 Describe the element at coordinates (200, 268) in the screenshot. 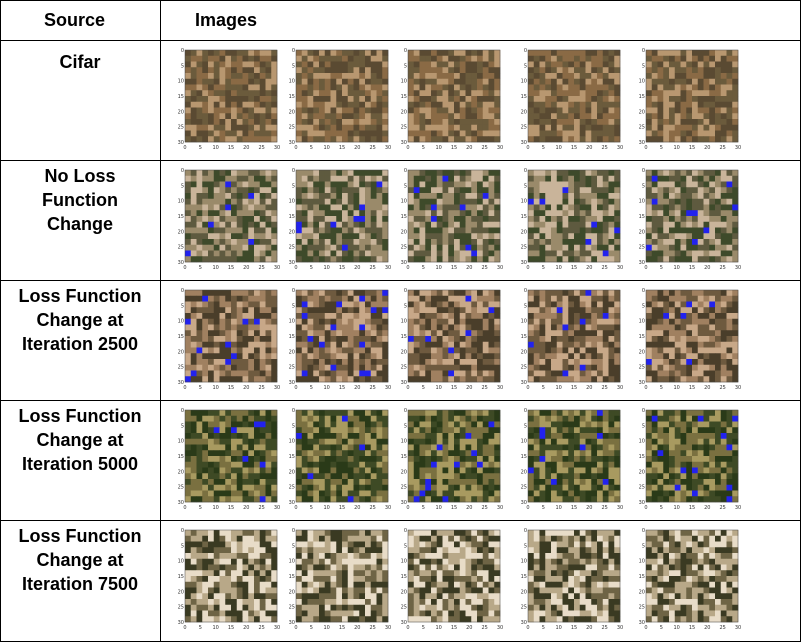

I see `x-tick-label: 5` at that location.